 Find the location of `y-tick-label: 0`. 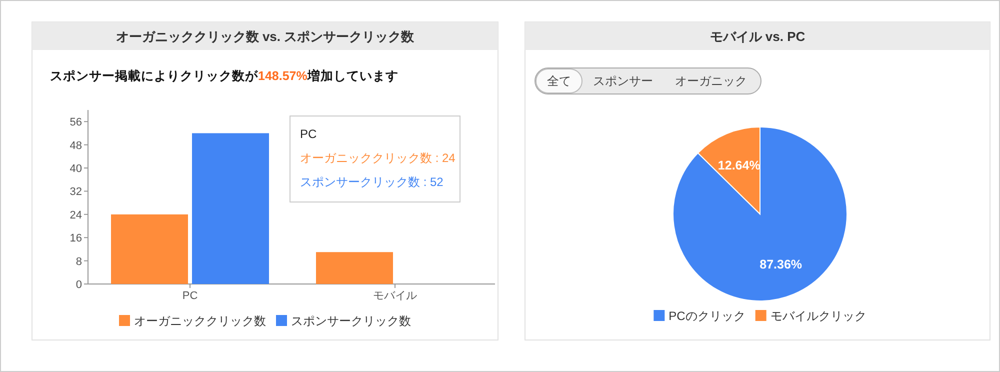

y-tick-label: 0 is located at coordinates (79, 285).